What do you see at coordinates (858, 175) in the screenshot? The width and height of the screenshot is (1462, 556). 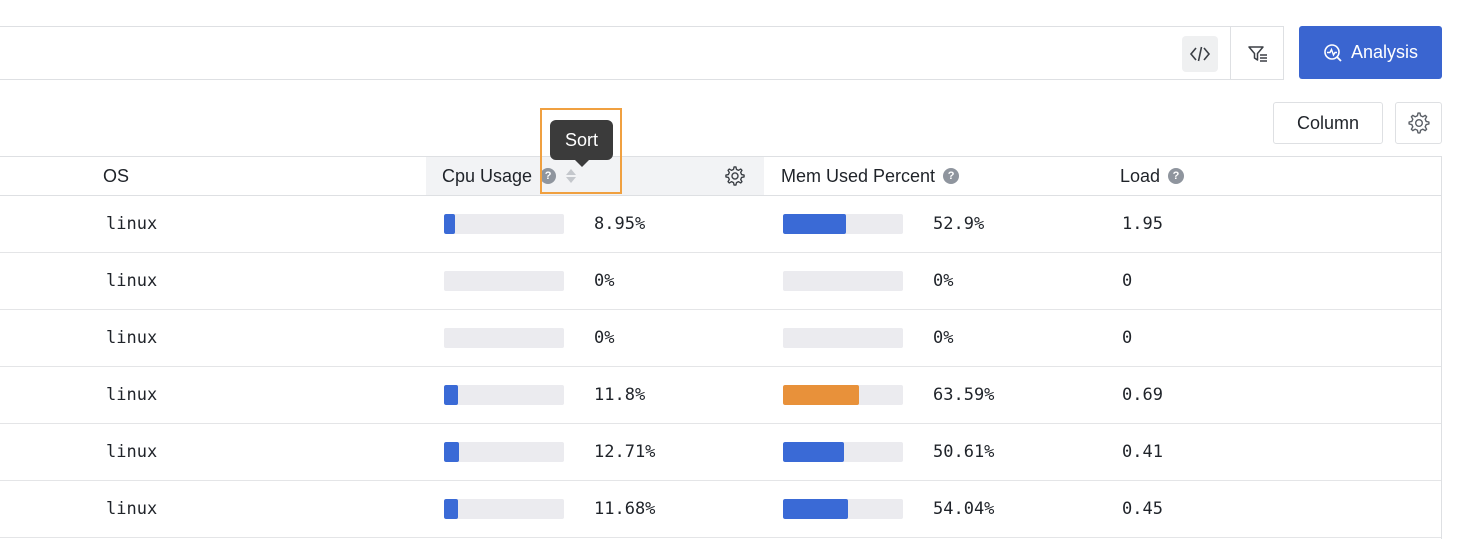 I see `header-mem-label: Mem Used Percent` at bounding box center [858, 175].